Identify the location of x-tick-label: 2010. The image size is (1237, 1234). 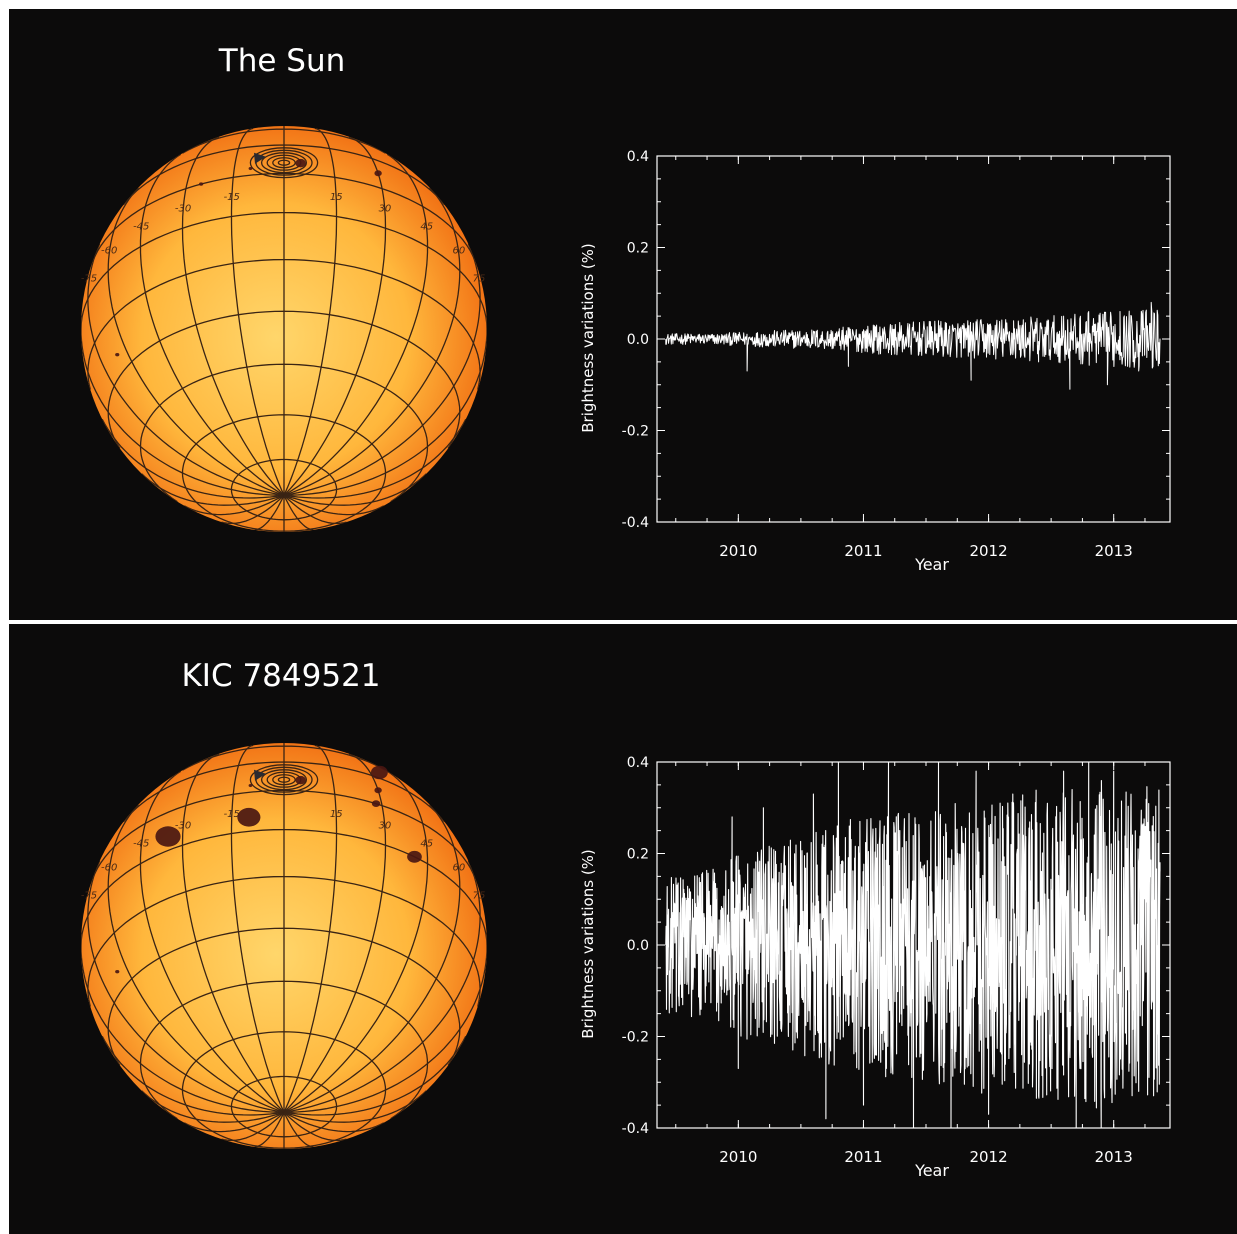
(738, 1157).